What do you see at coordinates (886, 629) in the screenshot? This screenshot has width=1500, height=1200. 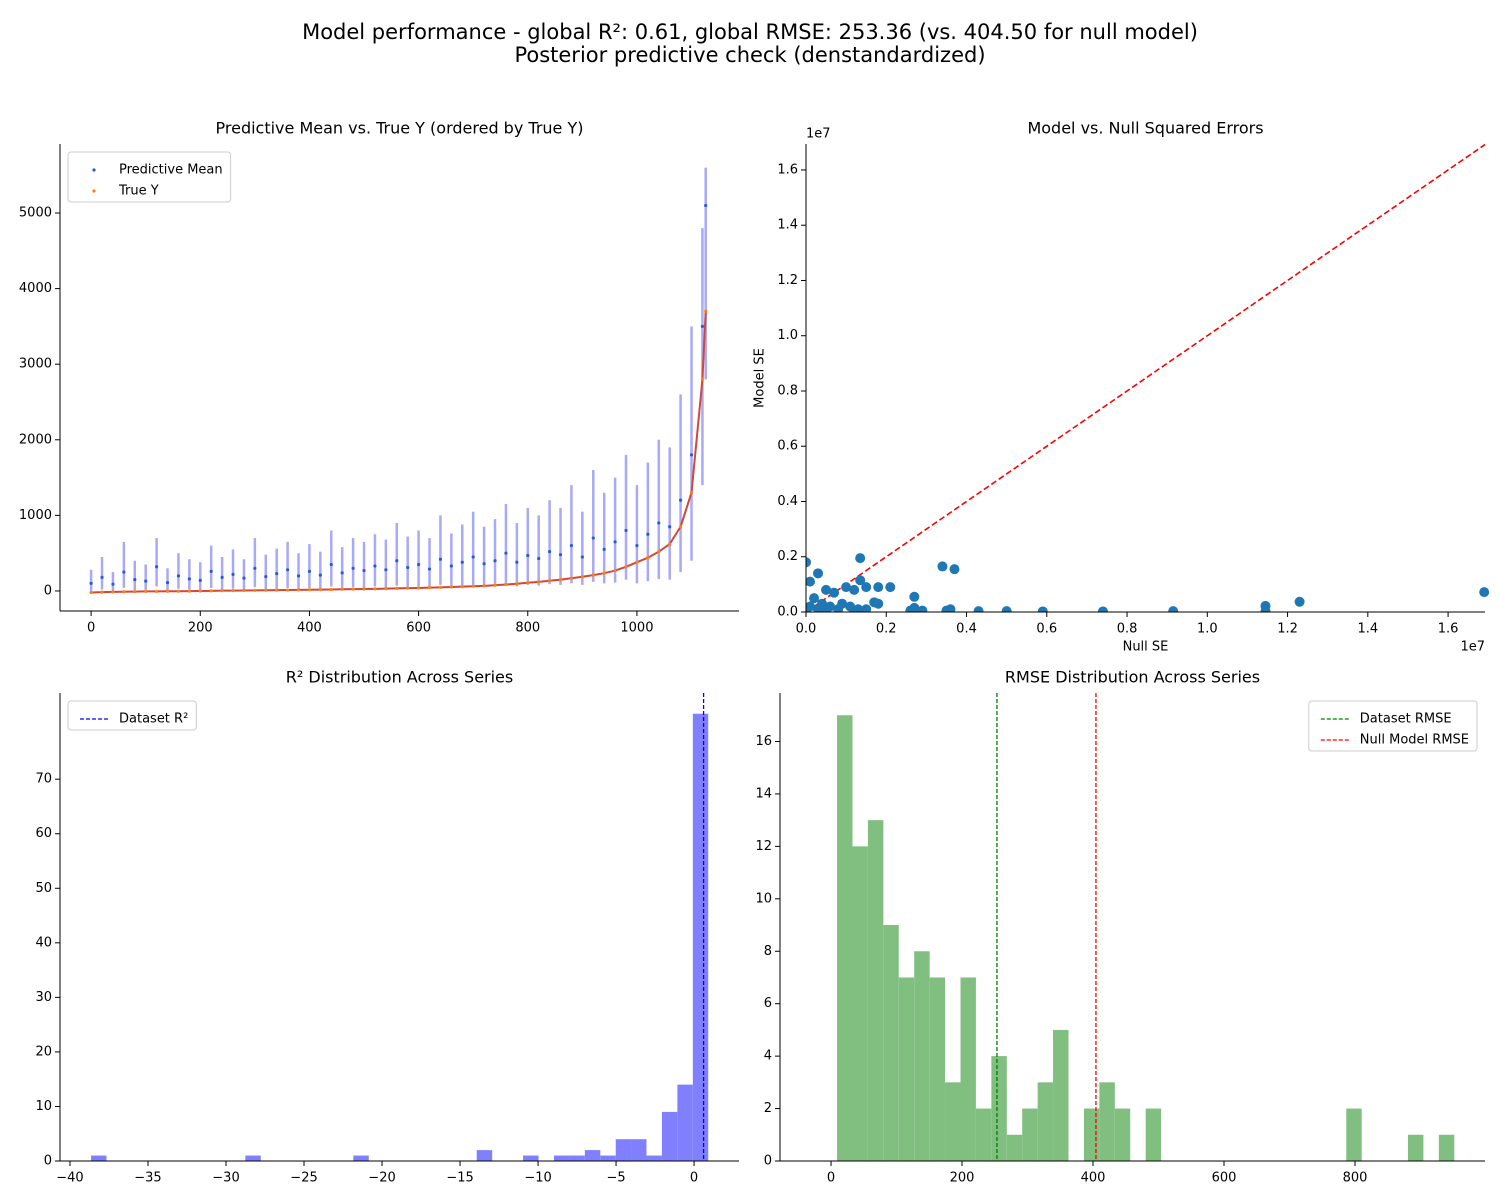 I see `x-tick-label: 0.2` at bounding box center [886, 629].